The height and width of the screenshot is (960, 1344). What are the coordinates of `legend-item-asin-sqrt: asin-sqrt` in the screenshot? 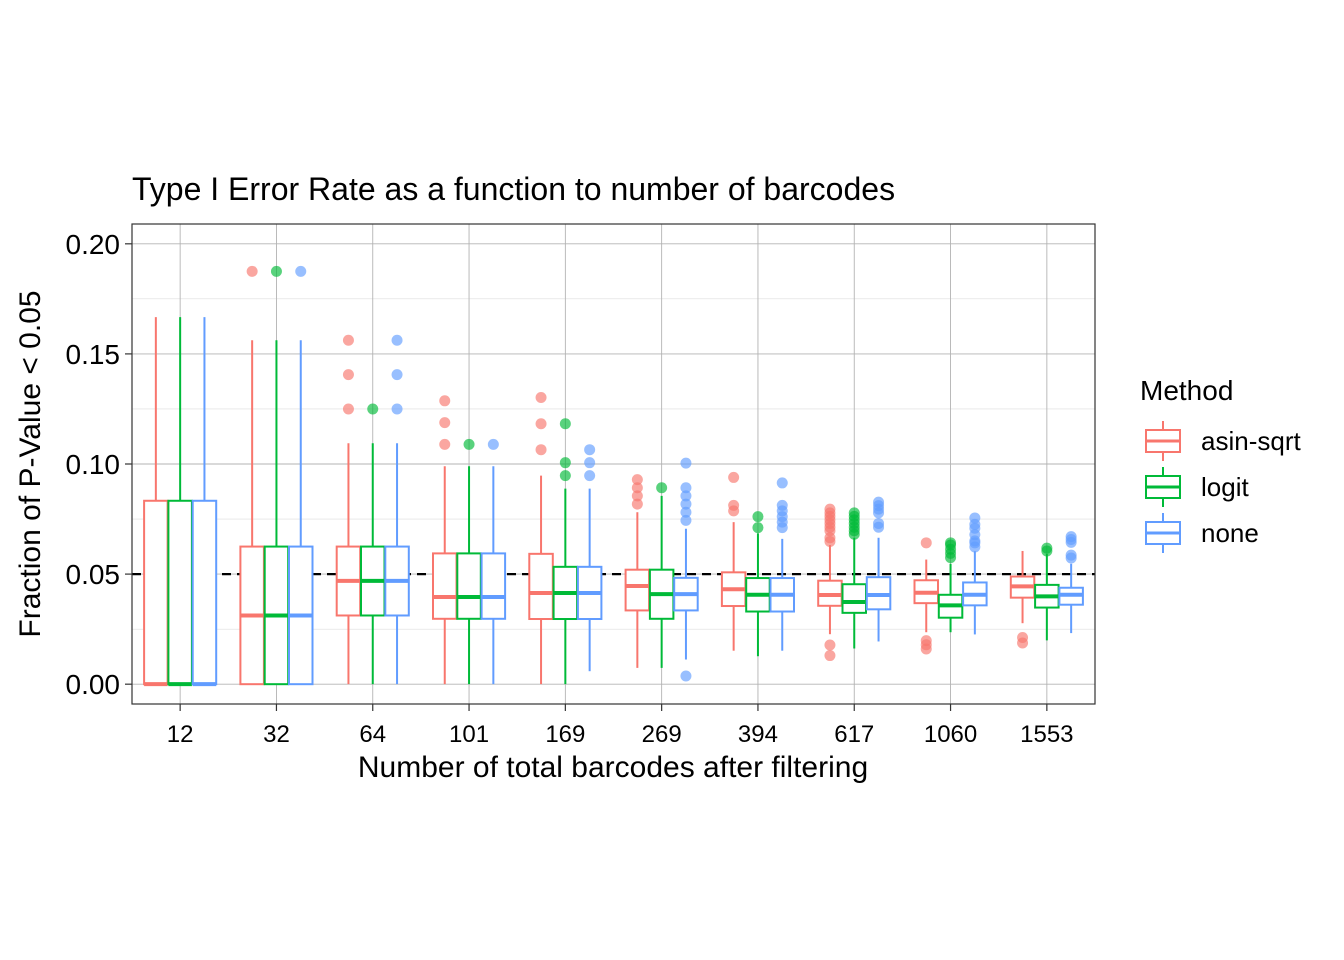 It's located at (1223, 441).